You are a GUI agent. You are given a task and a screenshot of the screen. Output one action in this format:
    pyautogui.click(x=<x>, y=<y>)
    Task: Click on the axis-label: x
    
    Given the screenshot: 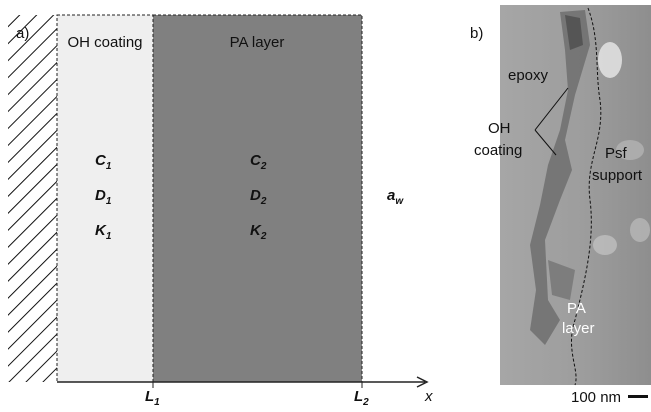 What is the action you would take?
    pyautogui.click(x=428, y=396)
    